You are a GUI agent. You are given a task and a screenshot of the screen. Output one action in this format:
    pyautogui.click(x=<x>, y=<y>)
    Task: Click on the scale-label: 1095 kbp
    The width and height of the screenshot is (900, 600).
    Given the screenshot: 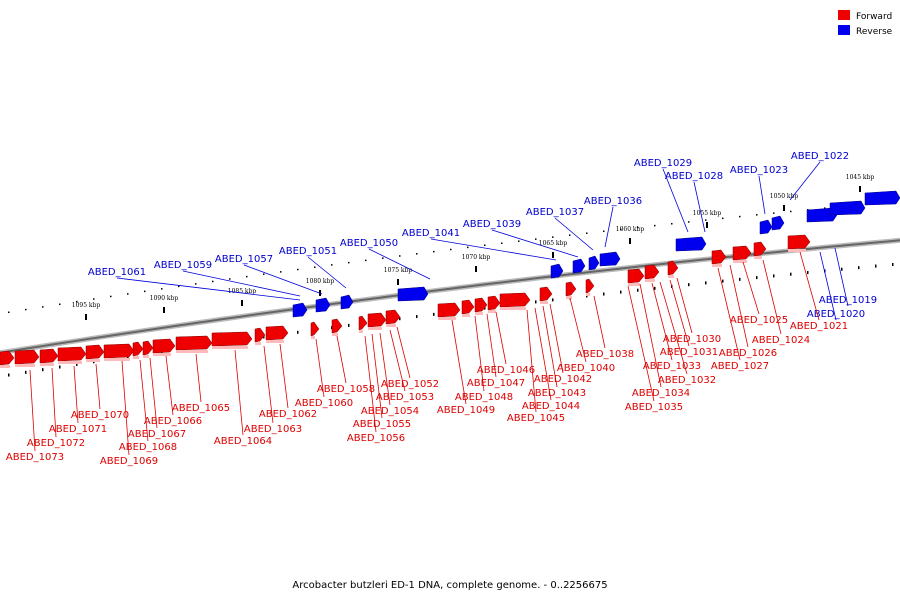 What is the action you would take?
    pyautogui.click(x=86, y=305)
    